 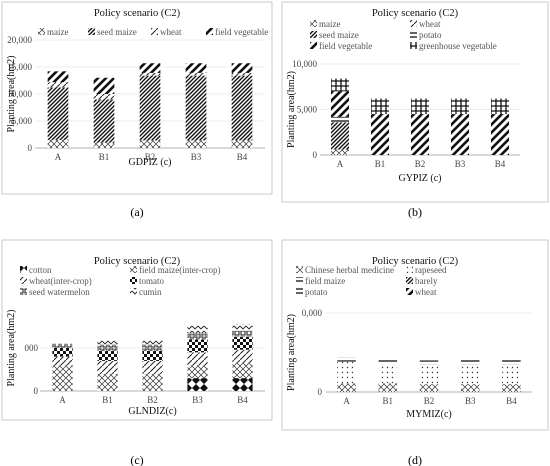 I want to click on y-tick-label: 15,000, so click(x=19, y=67).